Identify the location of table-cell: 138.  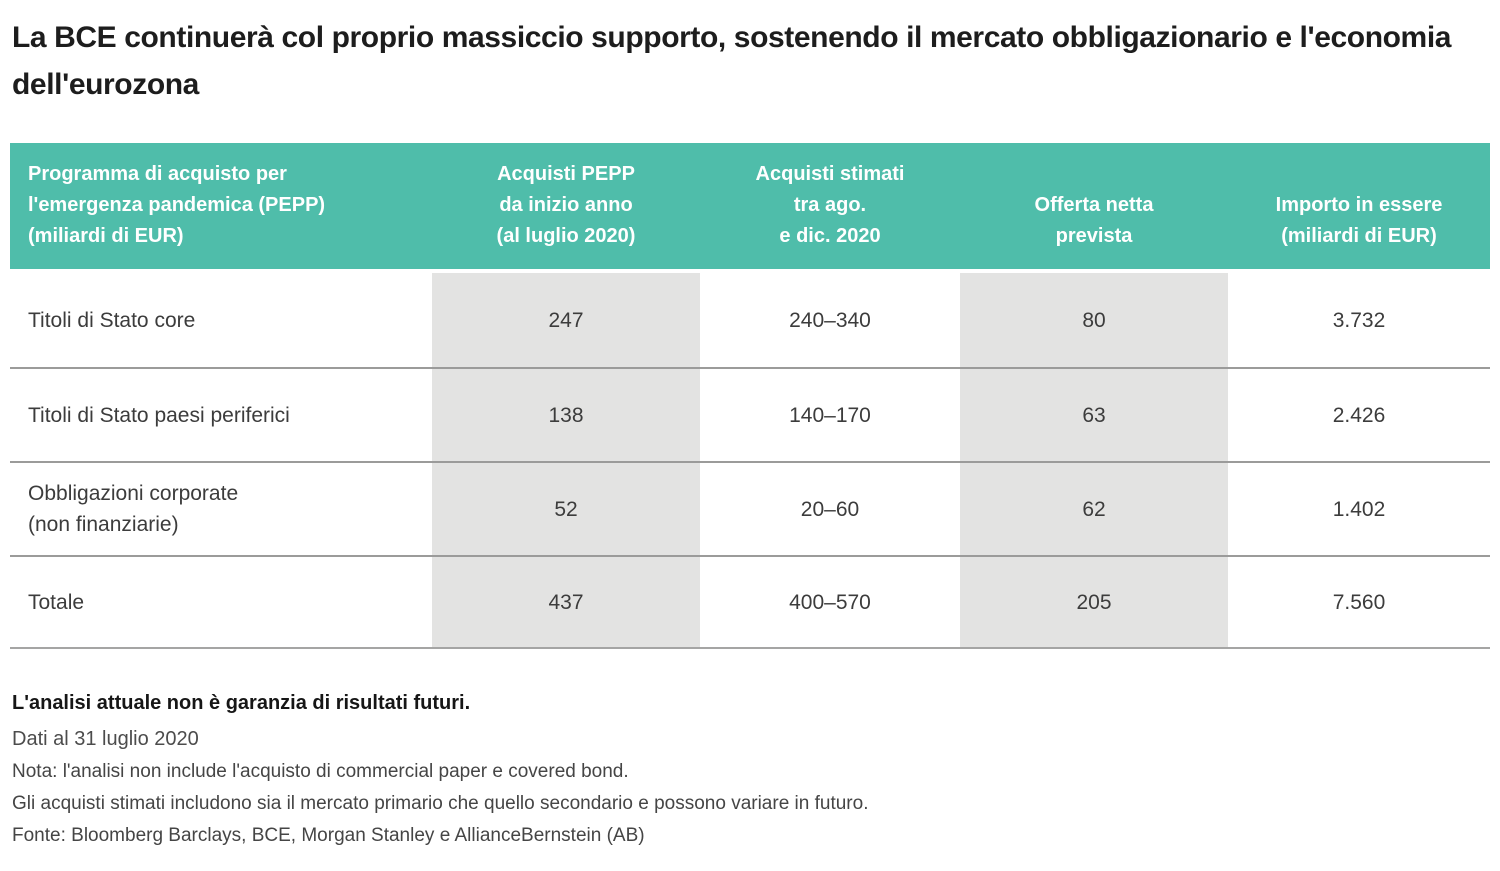
(566, 415).